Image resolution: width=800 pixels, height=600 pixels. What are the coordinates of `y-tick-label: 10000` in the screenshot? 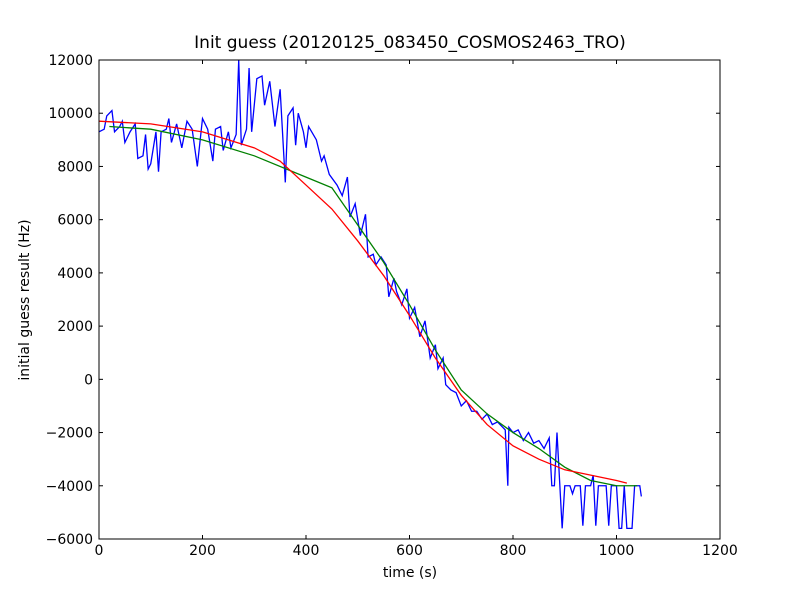 It's located at (70, 114).